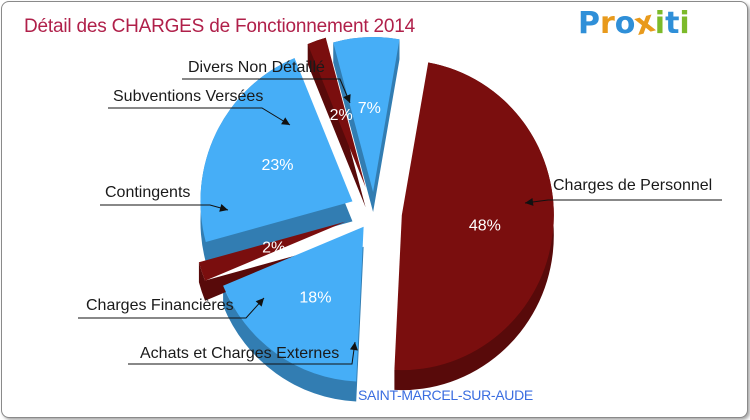  What do you see at coordinates (589, 23) in the screenshot?
I see `logo-letter: P` at bounding box center [589, 23].